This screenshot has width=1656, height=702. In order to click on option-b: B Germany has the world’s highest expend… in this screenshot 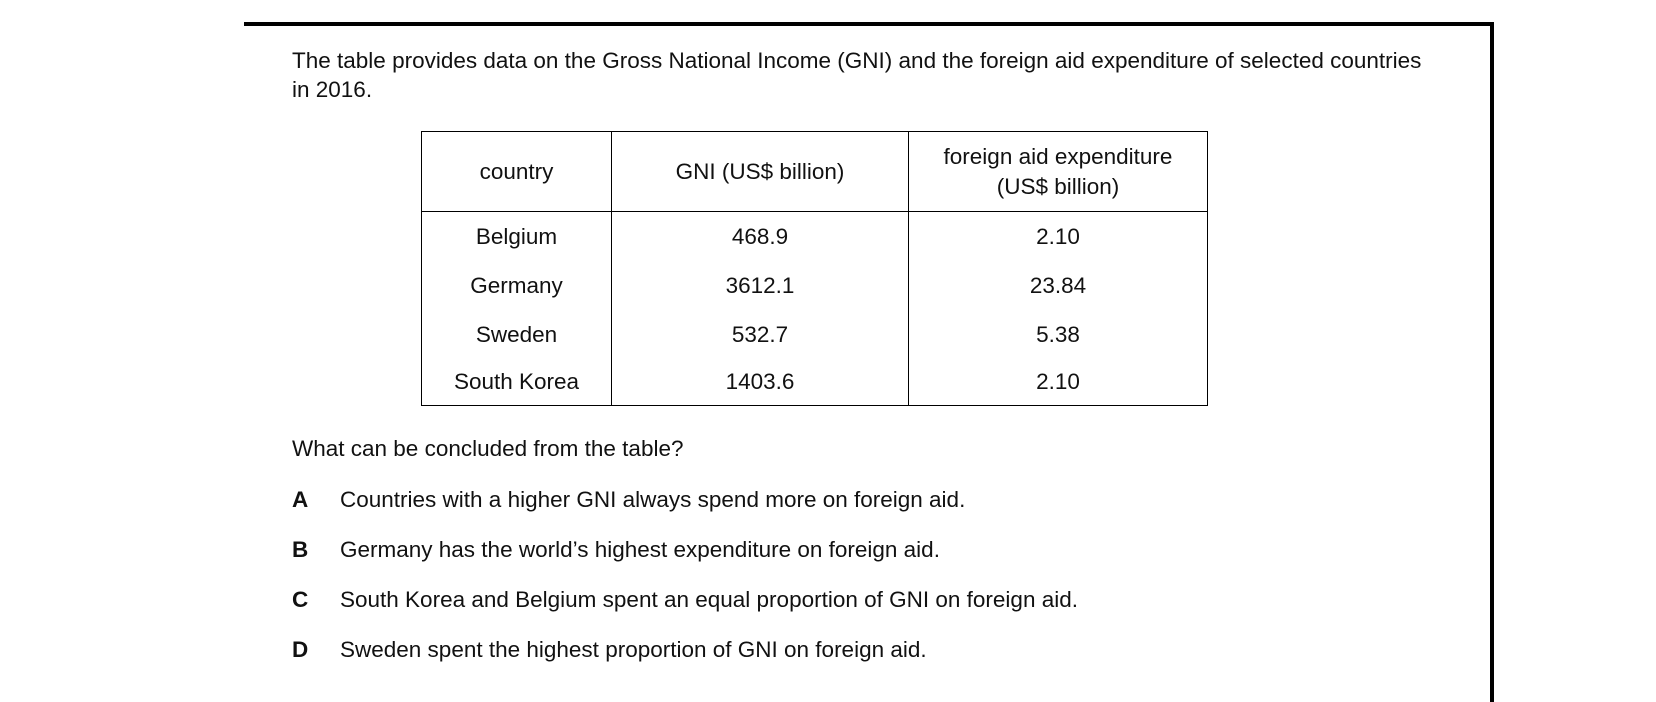, I will do `click(616, 550)`.